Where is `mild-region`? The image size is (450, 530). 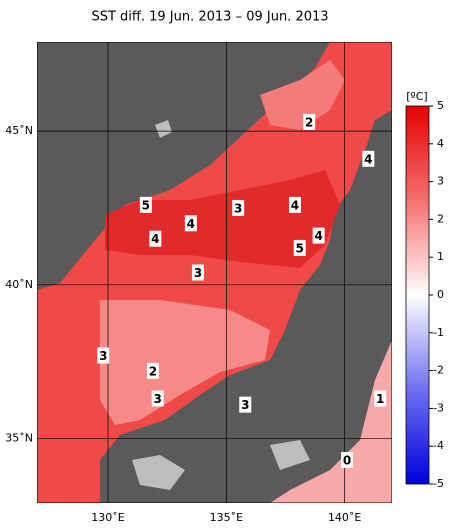
mild-region is located at coordinates (185, 362).